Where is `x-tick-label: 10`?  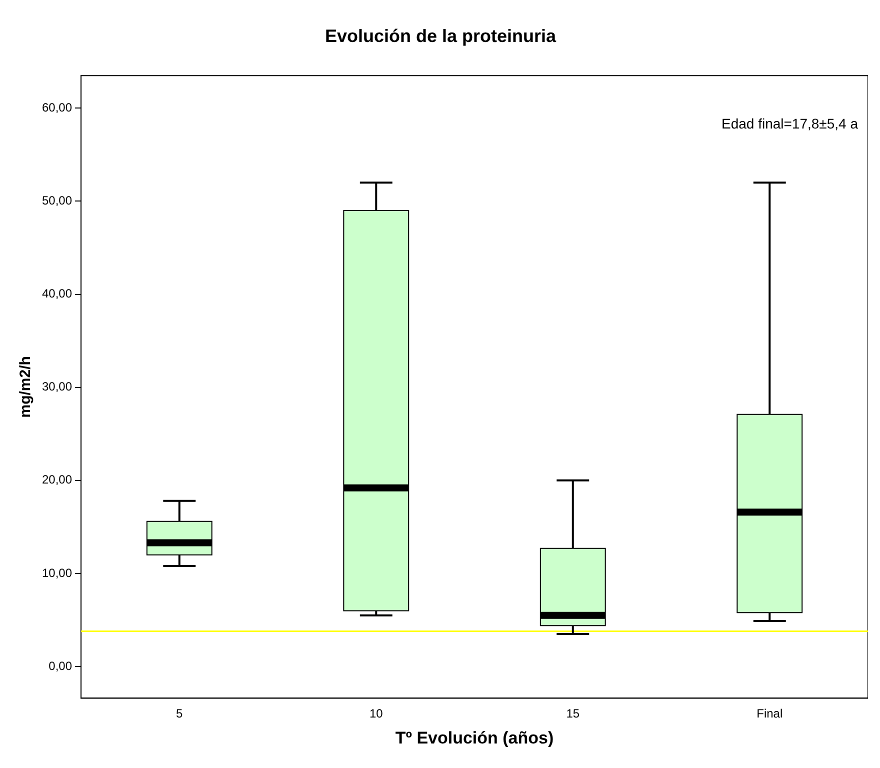 x-tick-label: 10 is located at coordinates (376, 713).